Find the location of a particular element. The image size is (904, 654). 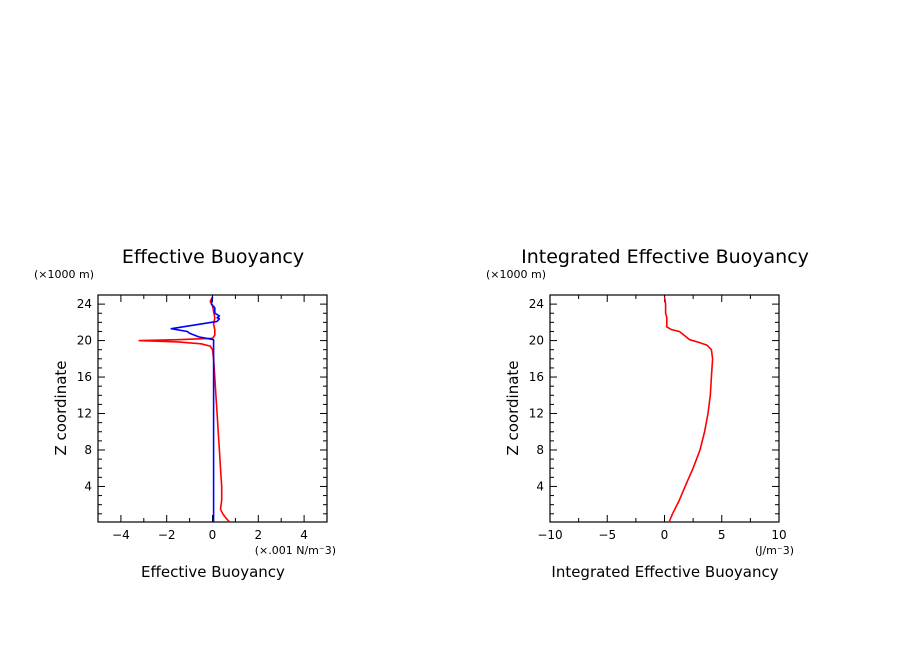

x-tick-label: −4 is located at coordinates (121, 535).